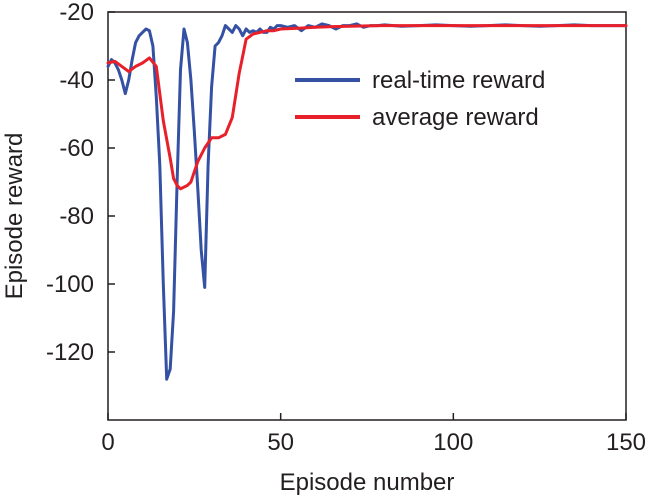 Image resolution: width=650 pixels, height=497 pixels. Describe the element at coordinates (76, 216) in the screenshot. I see `y-tick-label: -80` at that location.